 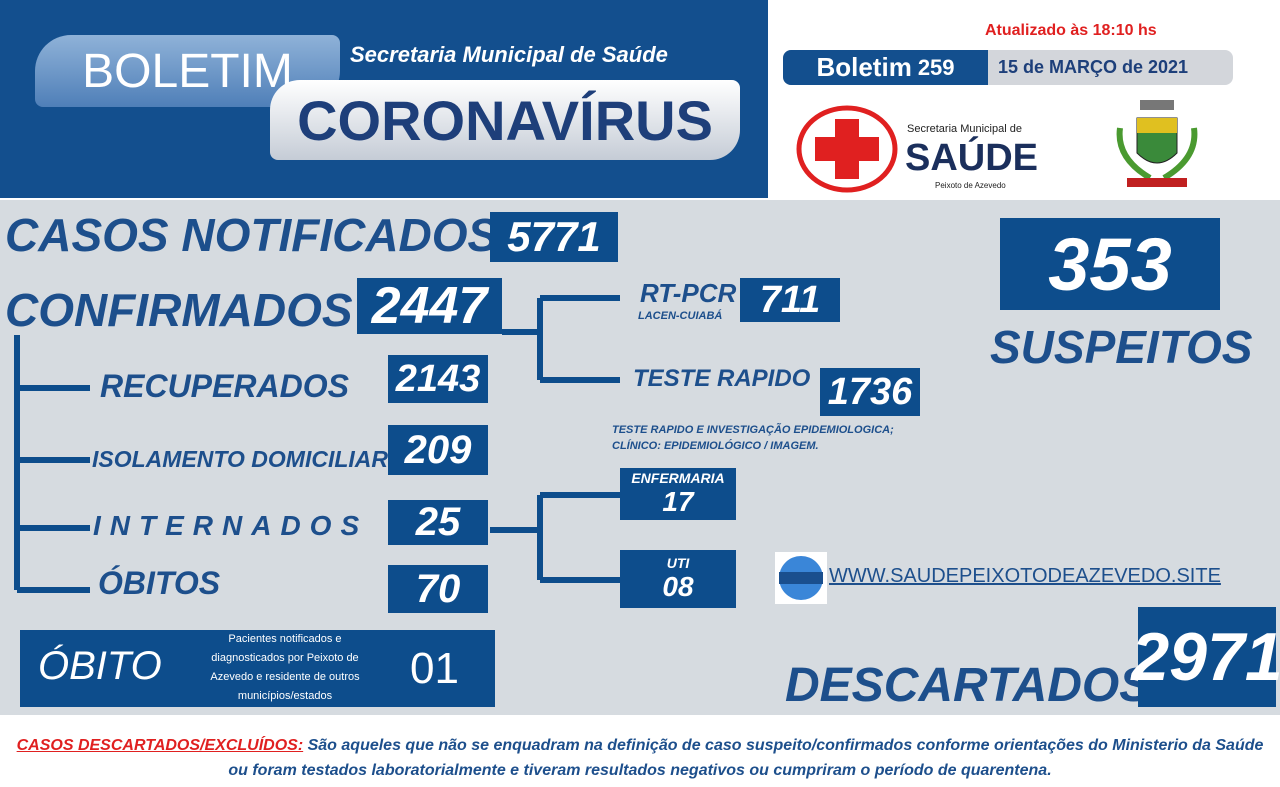 I want to click on logo-city: Peixoto de Azevedo, so click(x=970, y=185).